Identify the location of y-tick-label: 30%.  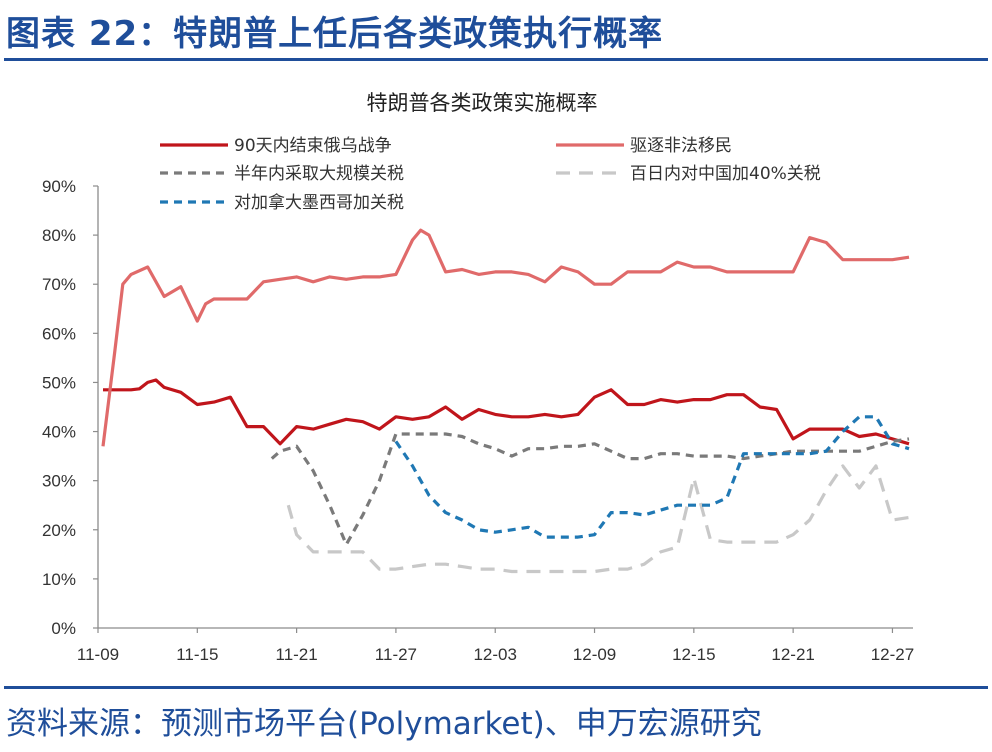
(59, 481).